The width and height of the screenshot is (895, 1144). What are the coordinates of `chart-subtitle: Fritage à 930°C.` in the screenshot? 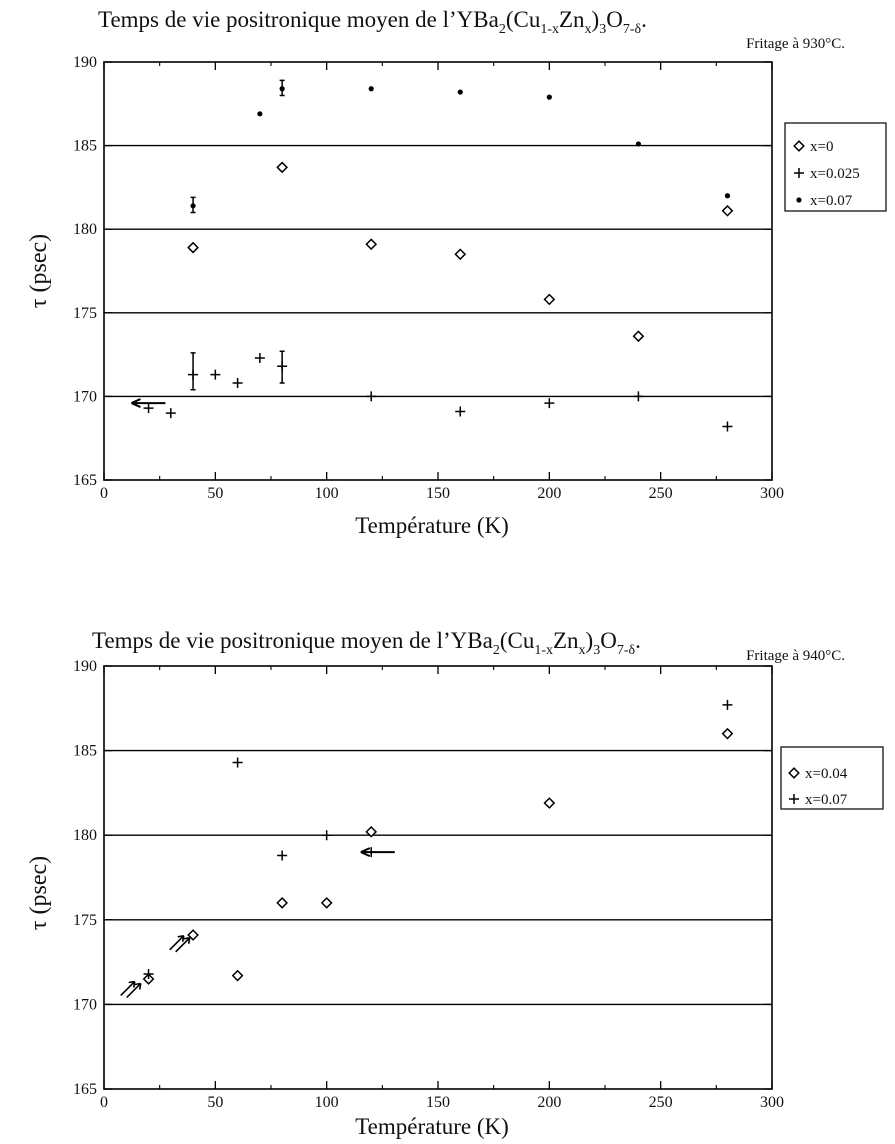 It's located at (795, 44).